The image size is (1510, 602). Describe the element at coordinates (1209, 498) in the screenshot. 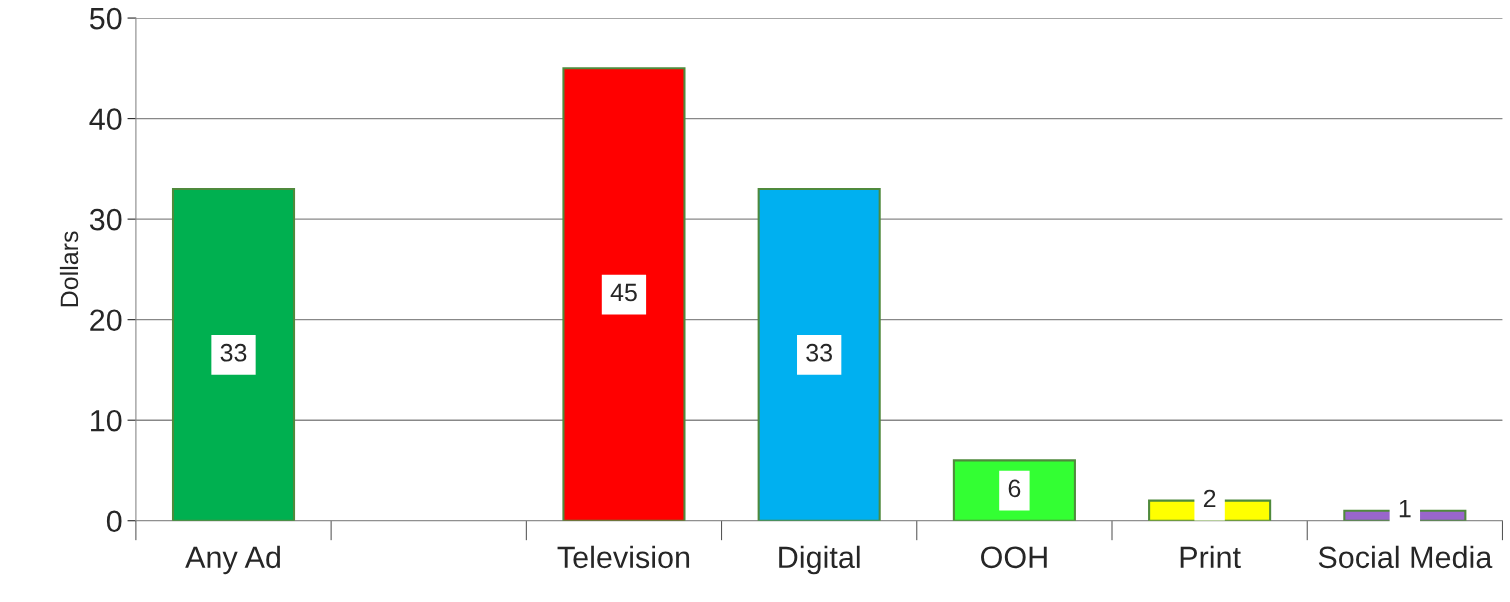

I see `data-label: 2` at that location.